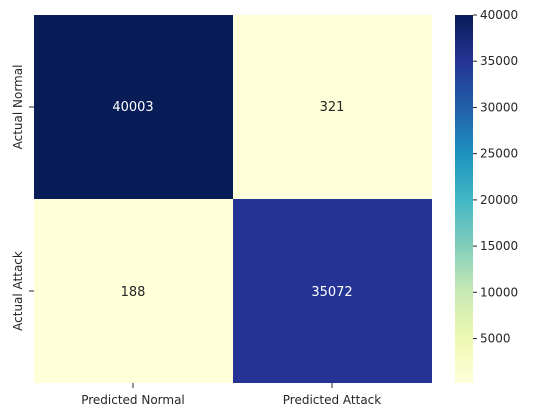  Describe the element at coordinates (231, 395) in the screenshot. I see `x-axis: Predicted Normal Predicted Attack` at that location.